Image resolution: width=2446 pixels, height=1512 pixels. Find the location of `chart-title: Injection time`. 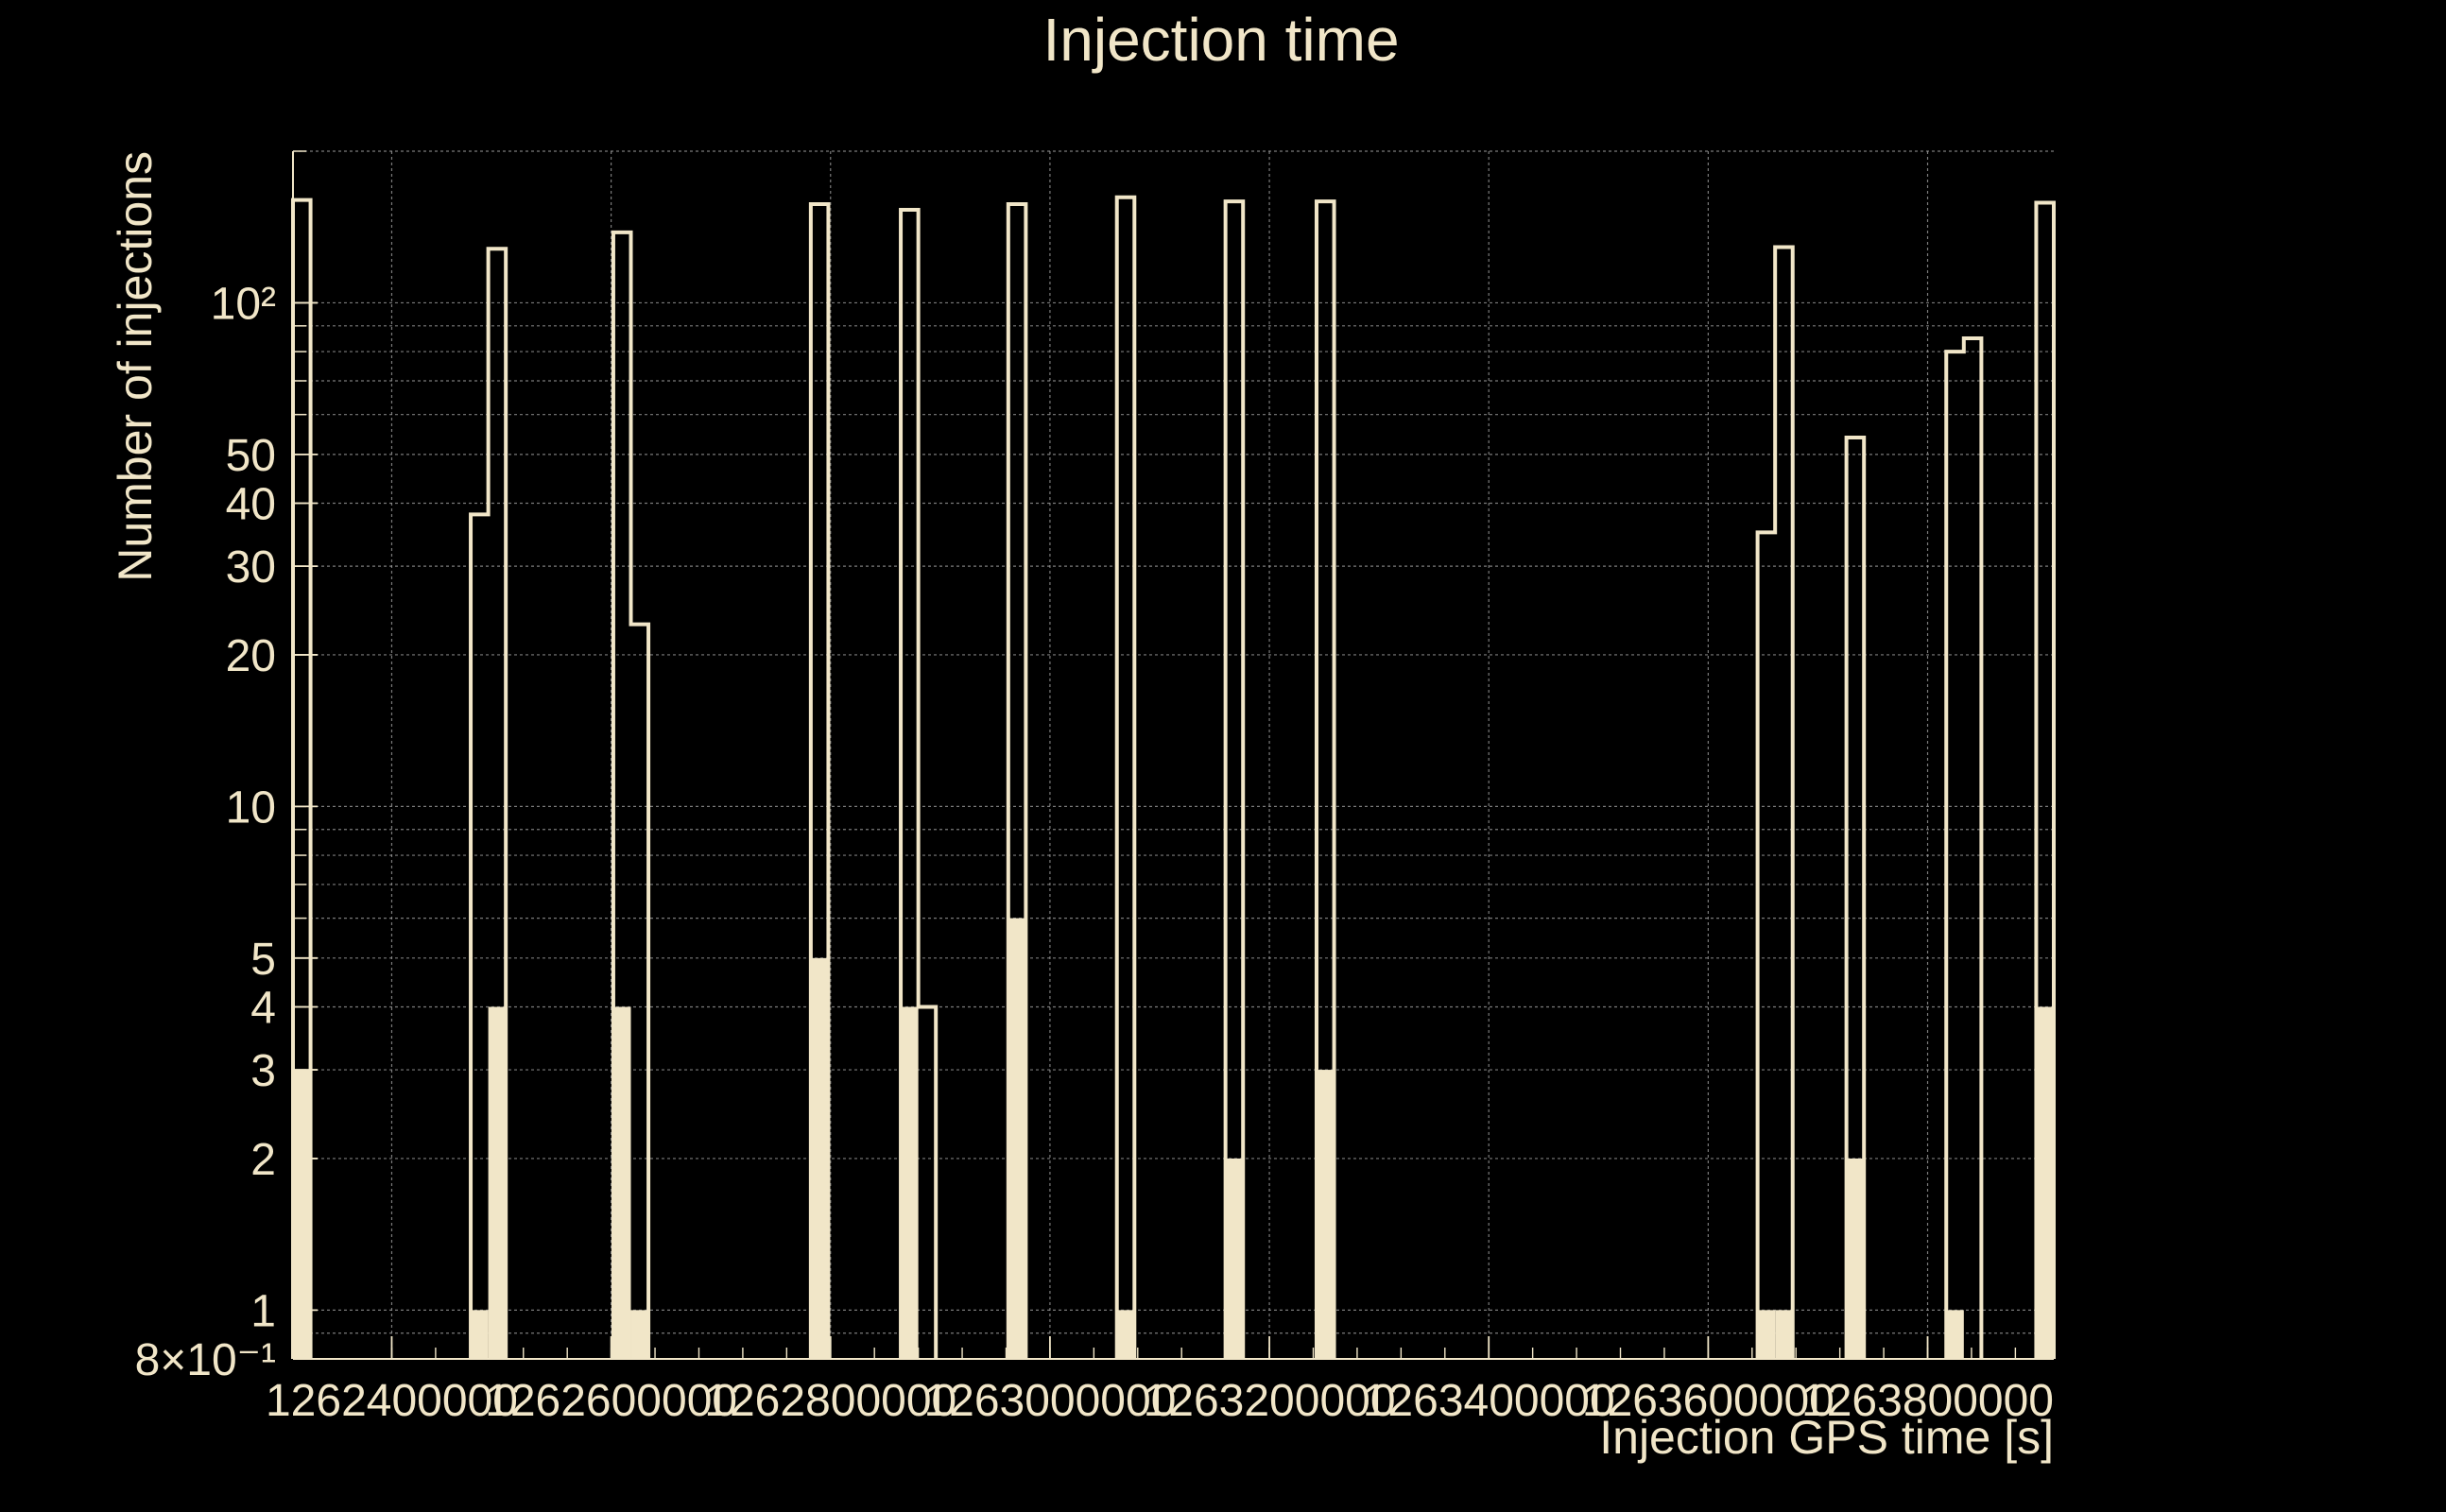

chart-title: Injection time is located at coordinates (1220, 40).